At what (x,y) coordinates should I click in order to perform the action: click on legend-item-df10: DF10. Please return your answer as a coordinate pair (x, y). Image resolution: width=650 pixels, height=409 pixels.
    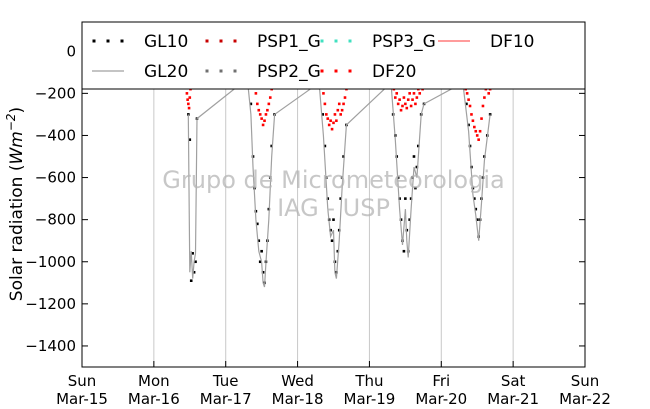
    Looking at the image, I should click on (486, 42).